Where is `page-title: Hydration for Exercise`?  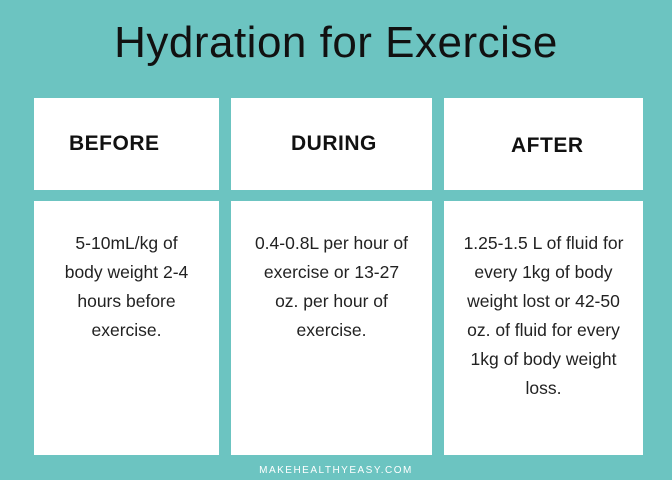 page-title: Hydration for Exercise is located at coordinates (336, 42).